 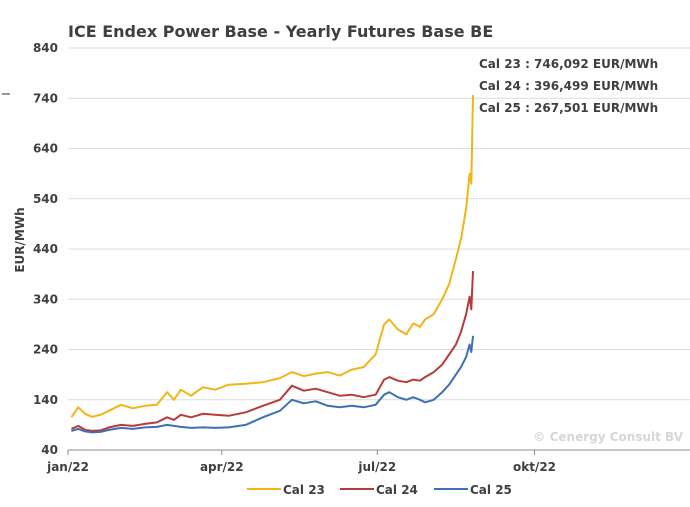 What do you see at coordinates (376, 467) in the screenshot?
I see `x-tick-label: jul/22` at bounding box center [376, 467].